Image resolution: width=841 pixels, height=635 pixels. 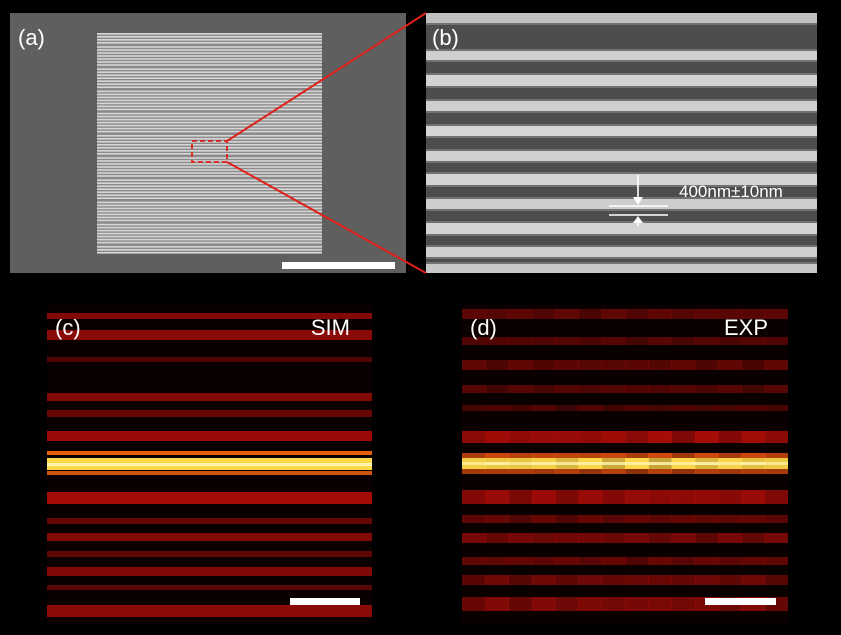 What do you see at coordinates (731, 191) in the screenshot?
I see `linewidth-label: 400nm±10nm` at bounding box center [731, 191].